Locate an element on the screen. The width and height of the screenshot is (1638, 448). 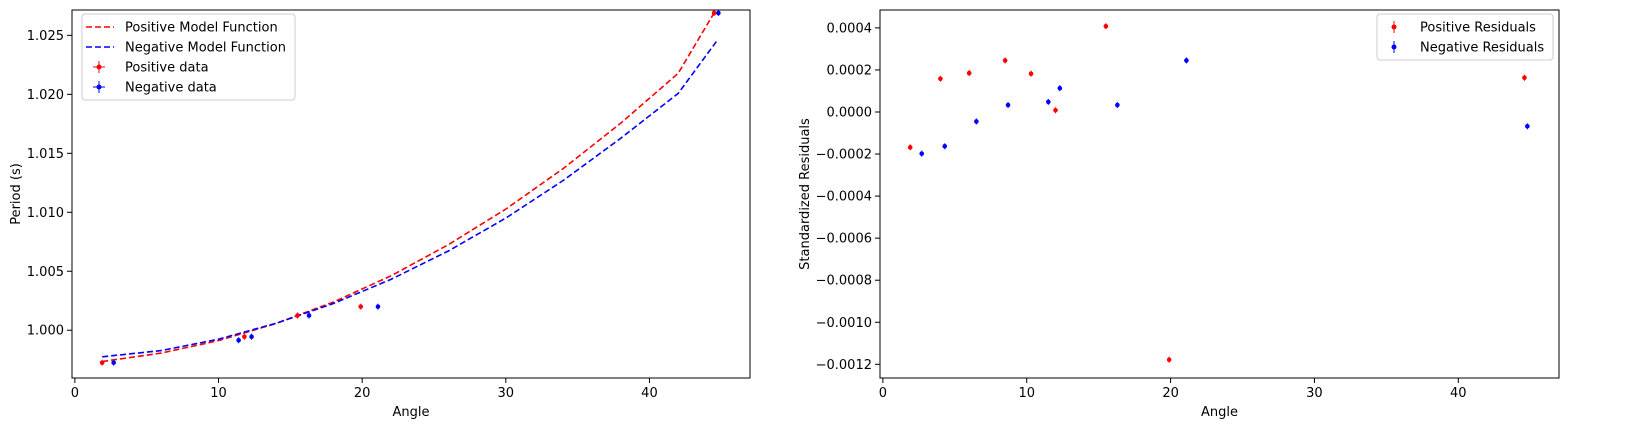
y-tick-label-2: −0.0008 is located at coordinates (844, 281).